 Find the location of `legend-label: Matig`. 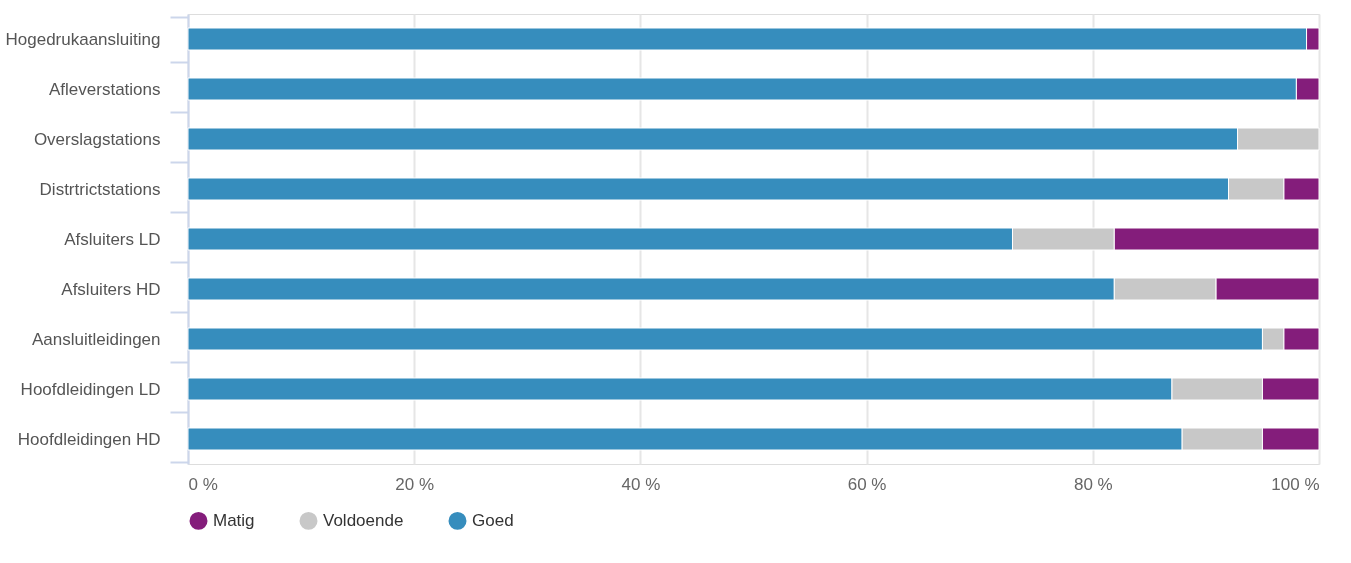

legend-label: Matig is located at coordinates (234, 520).